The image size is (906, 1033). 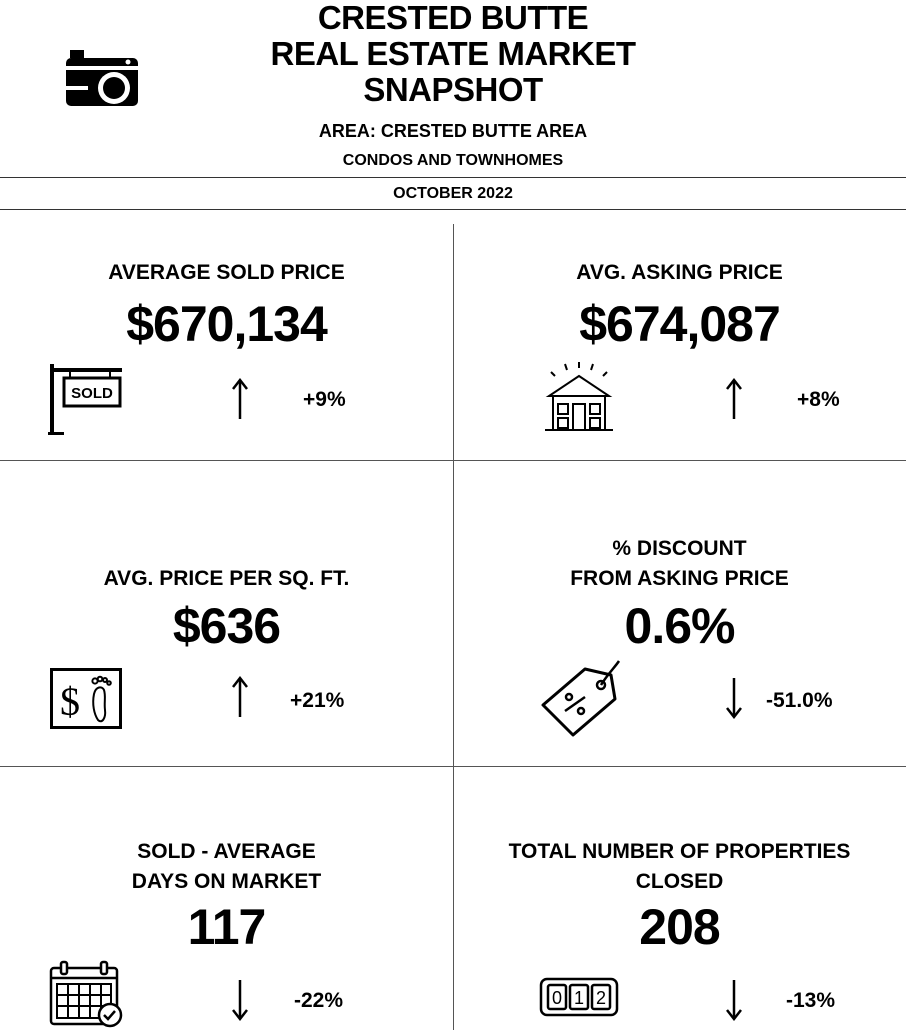 What do you see at coordinates (453, 193) in the screenshot?
I see `period-label: OCTOBER 2022` at bounding box center [453, 193].